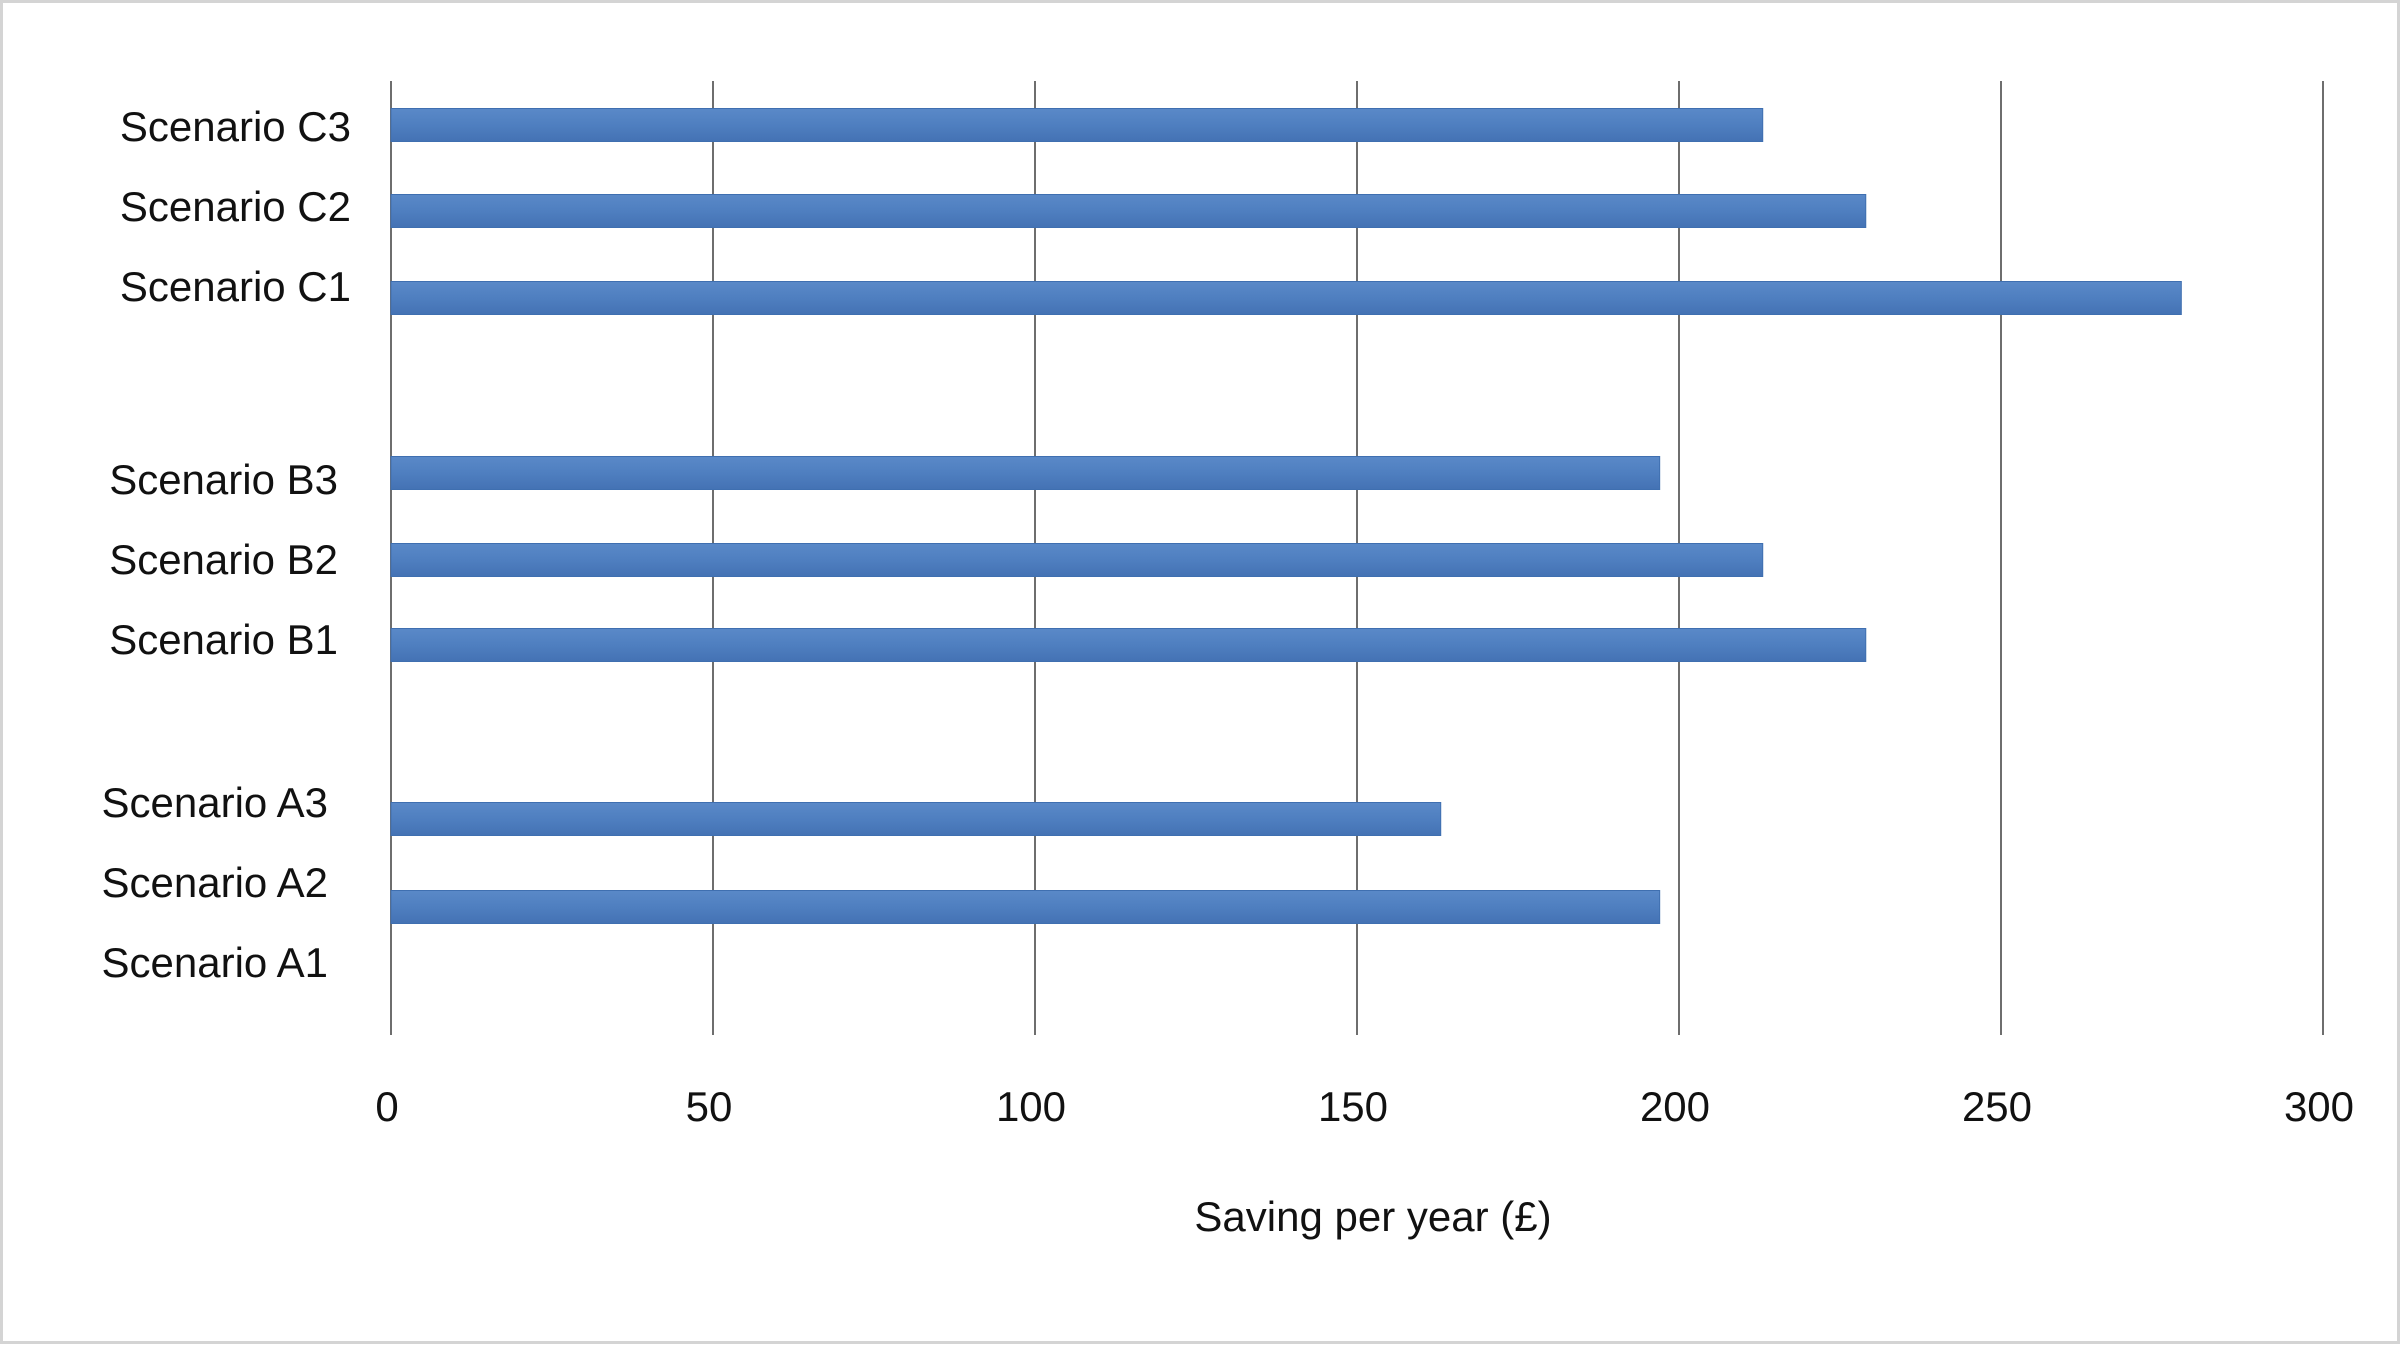 The height and width of the screenshot is (1347, 2400). I want to click on x-axis-title: Saving per year (£), so click(1372, 1216).